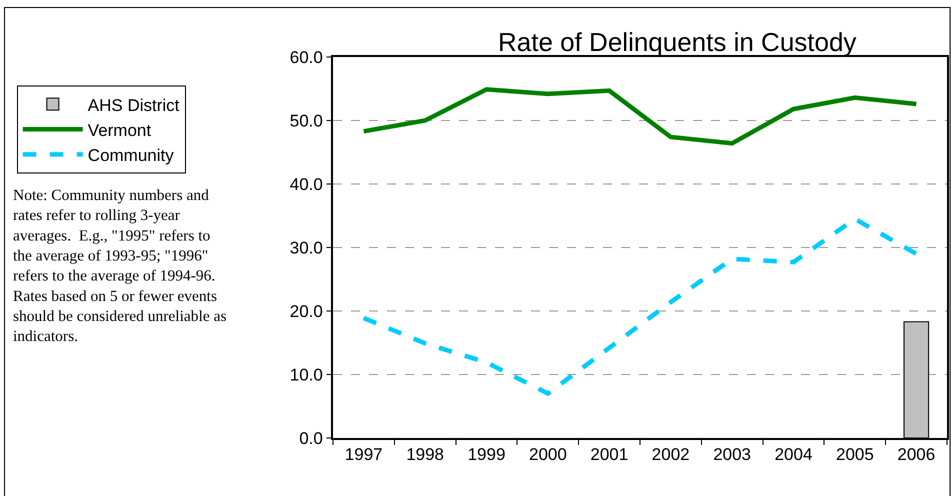  I want to click on legend-label: Community, so click(131, 155).